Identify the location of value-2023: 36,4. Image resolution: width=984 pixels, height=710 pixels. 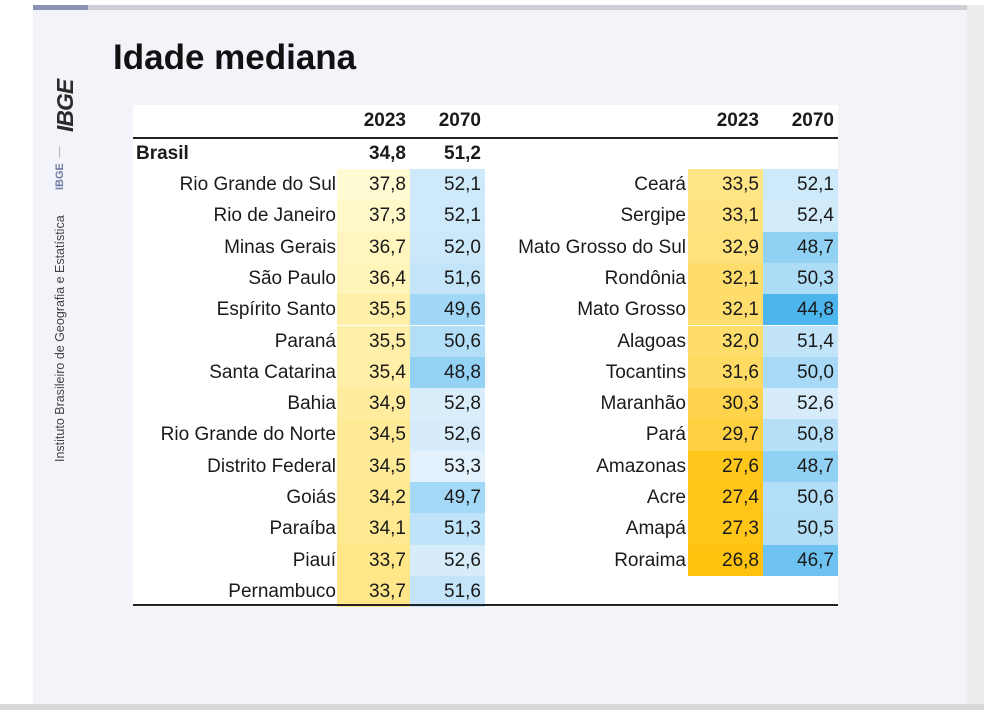
(373, 278).